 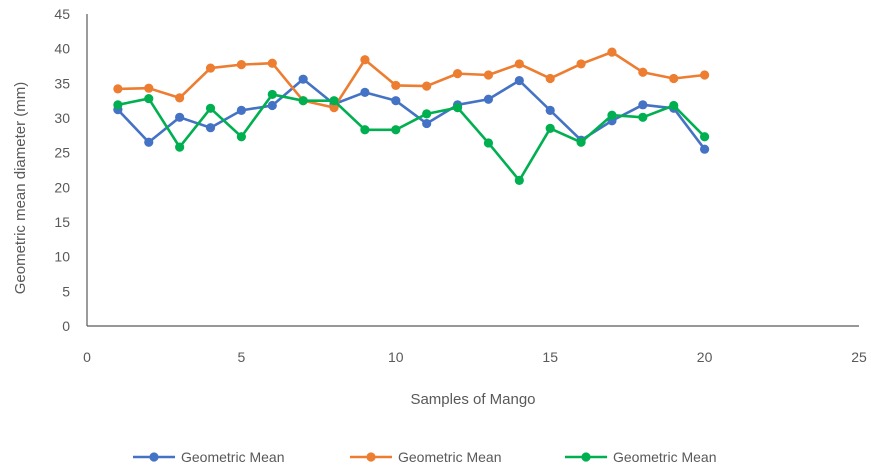 I want to click on y-axis-ticks: 0 5 10 15 20 25 30 35 40 45, so click(x=62, y=170).